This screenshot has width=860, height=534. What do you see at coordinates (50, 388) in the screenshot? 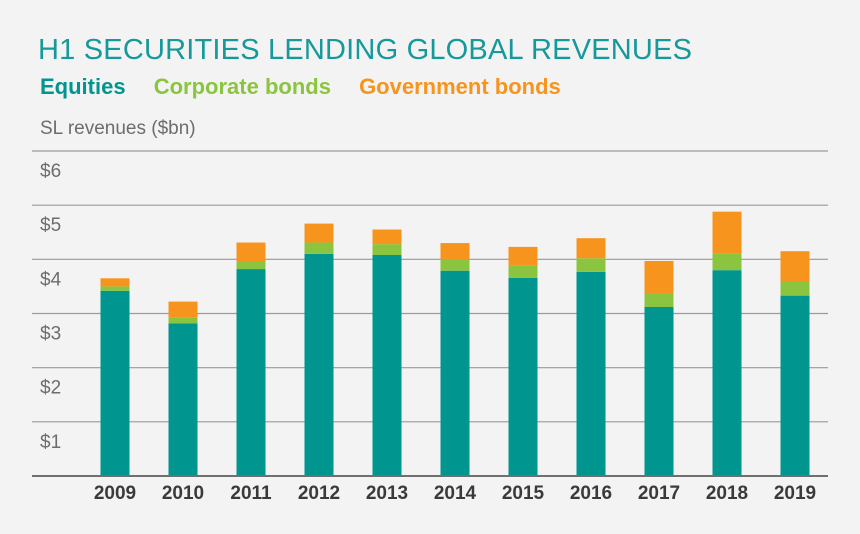
I see `y-tick-label: $2` at bounding box center [50, 388].